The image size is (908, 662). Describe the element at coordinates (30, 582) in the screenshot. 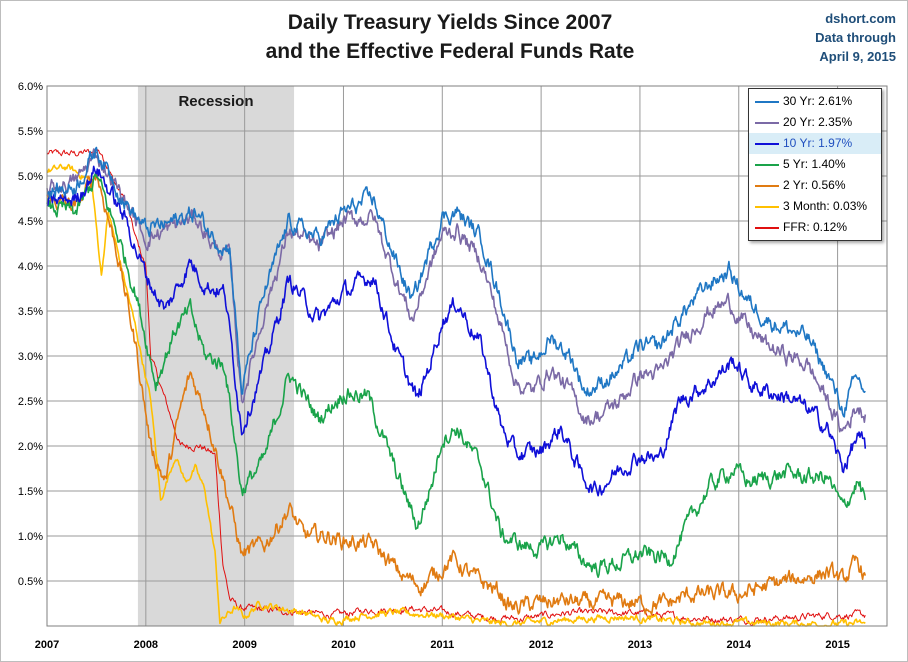

I see `y-tick-label: 0.5%` at that location.